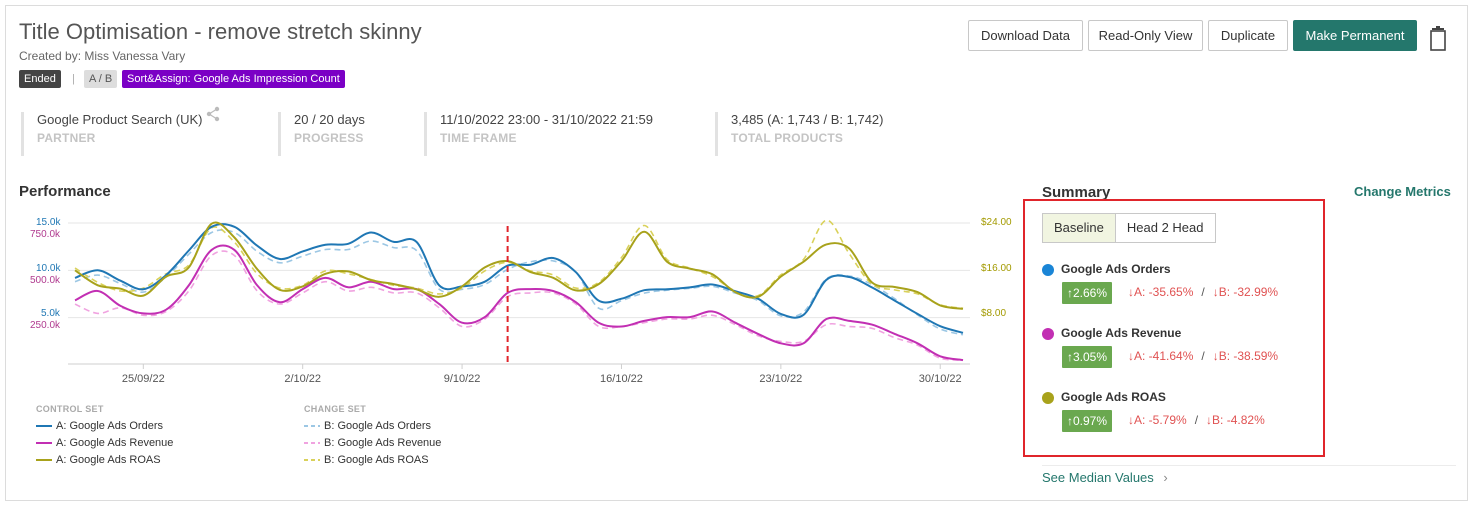  What do you see at coordinates (1165, 228) in the screenshot?
I see `tab-head-2-head: Head 2 Head` at bounding box center [1165, 228].